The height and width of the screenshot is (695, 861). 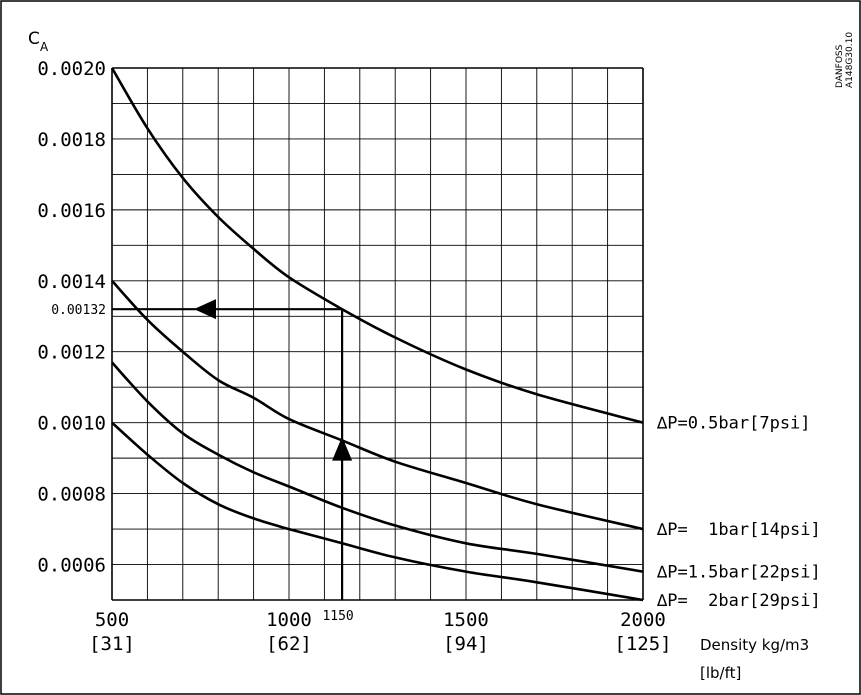 What do you see at coordinates (754, 645) in the screenshot?
I see `x-axis-label-line1: Density kg/m3` at bounding box center [754, 645].